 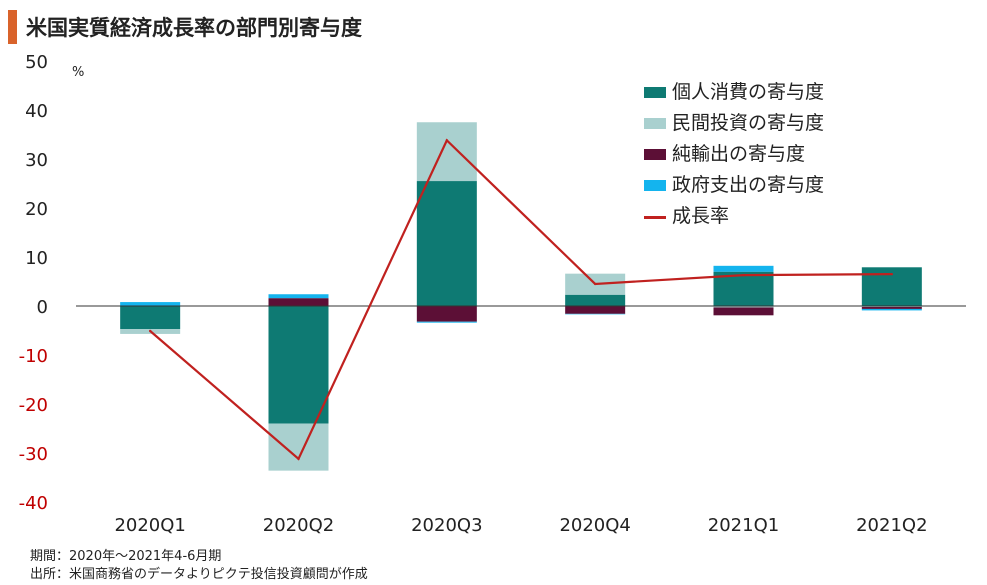 What do you see at coordinates (701, 216) in the screenshot?
I see `legend-label: 成長率` at bounding box center [701, 216].